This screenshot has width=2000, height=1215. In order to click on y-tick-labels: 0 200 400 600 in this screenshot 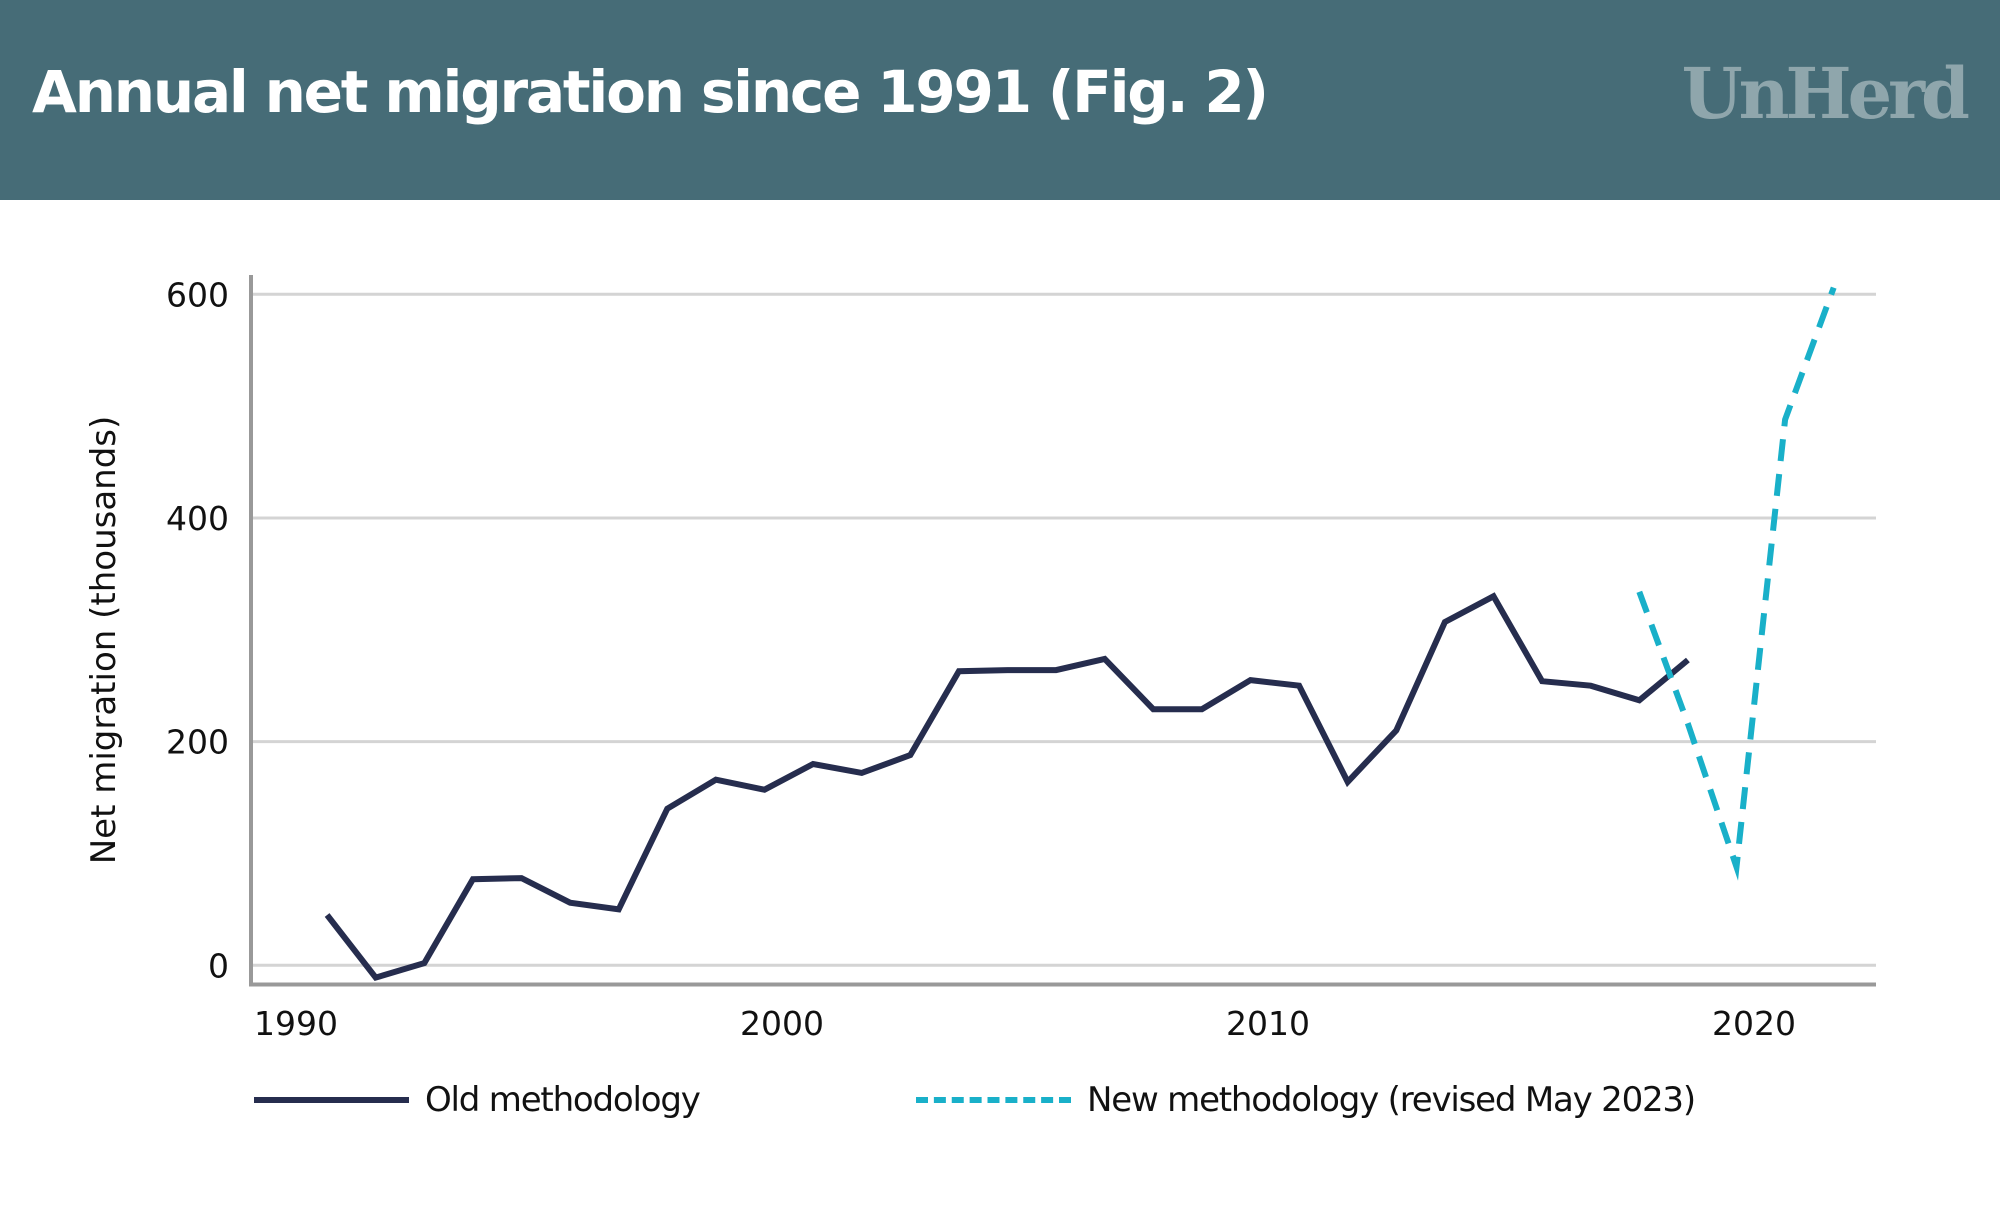, I will do `click(197, 630)`.